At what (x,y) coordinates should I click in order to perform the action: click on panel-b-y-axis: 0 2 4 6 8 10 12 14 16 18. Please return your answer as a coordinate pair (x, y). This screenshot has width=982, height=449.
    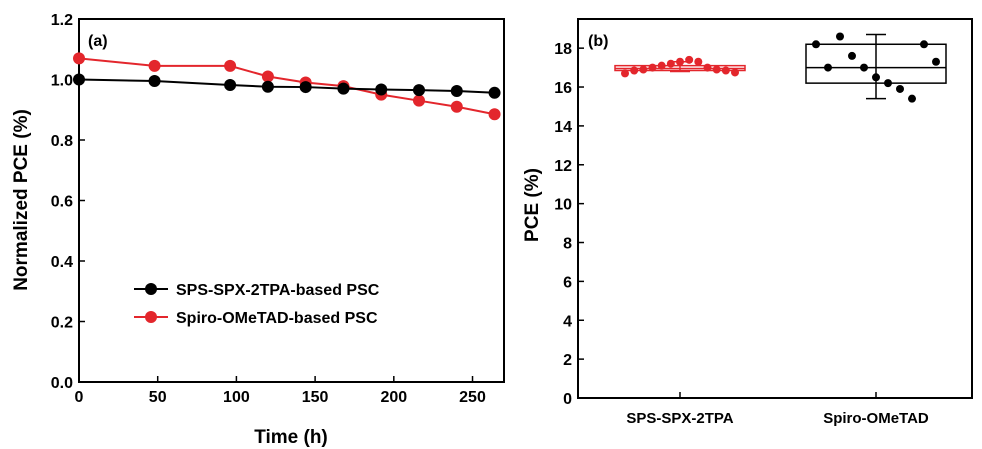
    Looking at the image, I should click on (569, 224).